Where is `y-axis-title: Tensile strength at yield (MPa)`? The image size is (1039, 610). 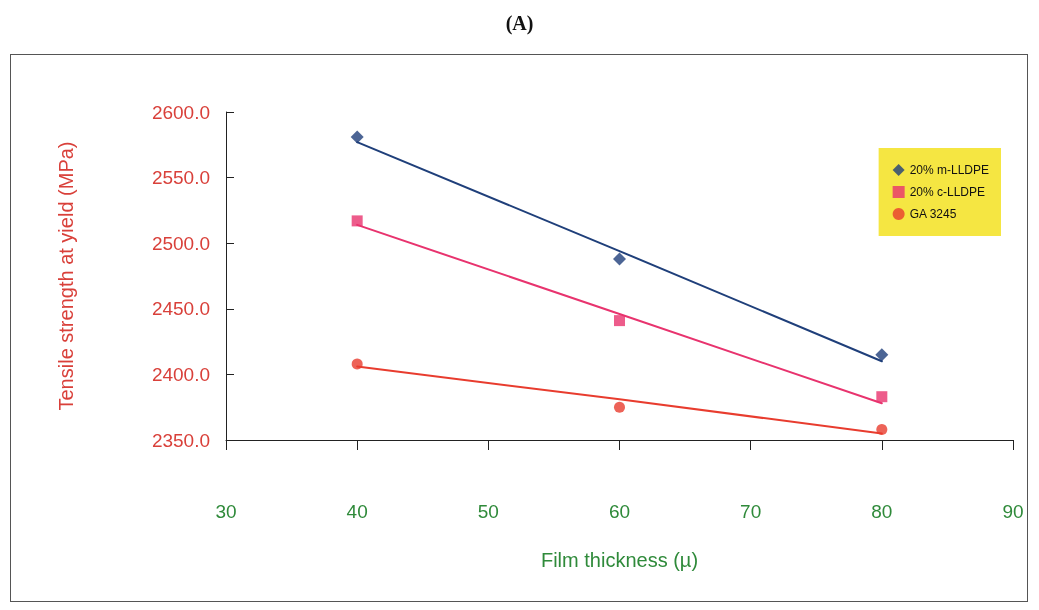 y-axis-title: Tensile strength at yield (MPa) is located at coordinates (66, 276).